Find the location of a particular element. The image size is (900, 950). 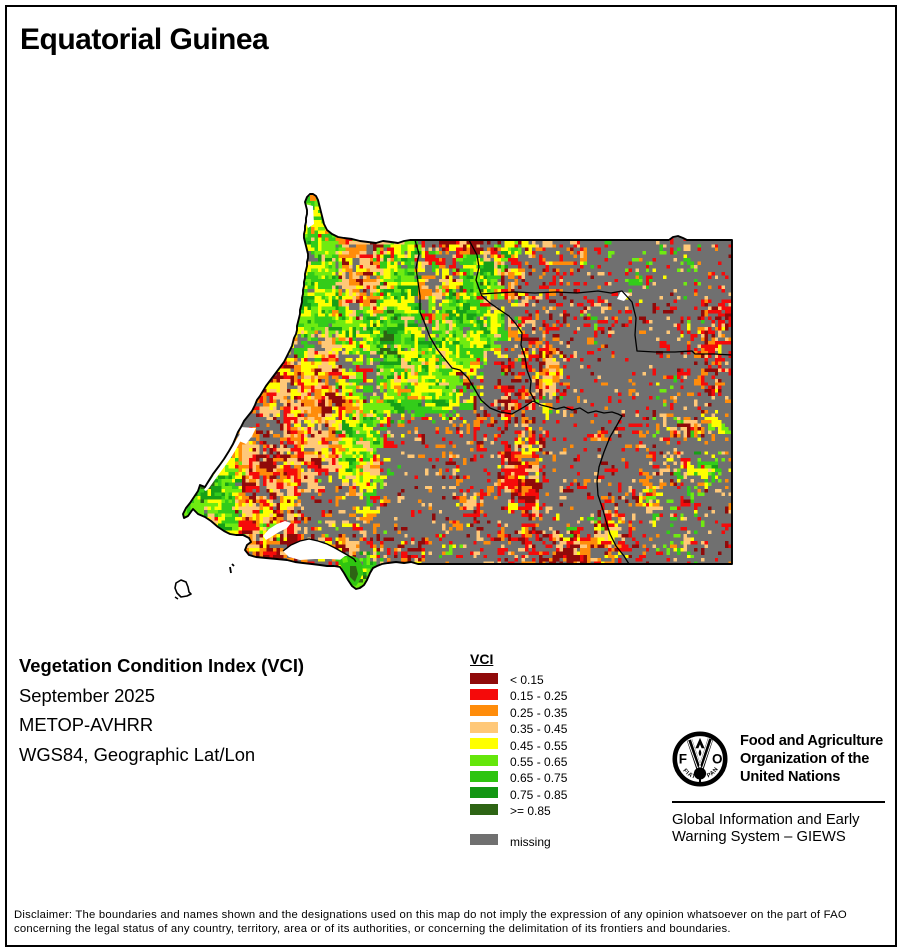

svg-text: F is located at coordinates (683, 759).